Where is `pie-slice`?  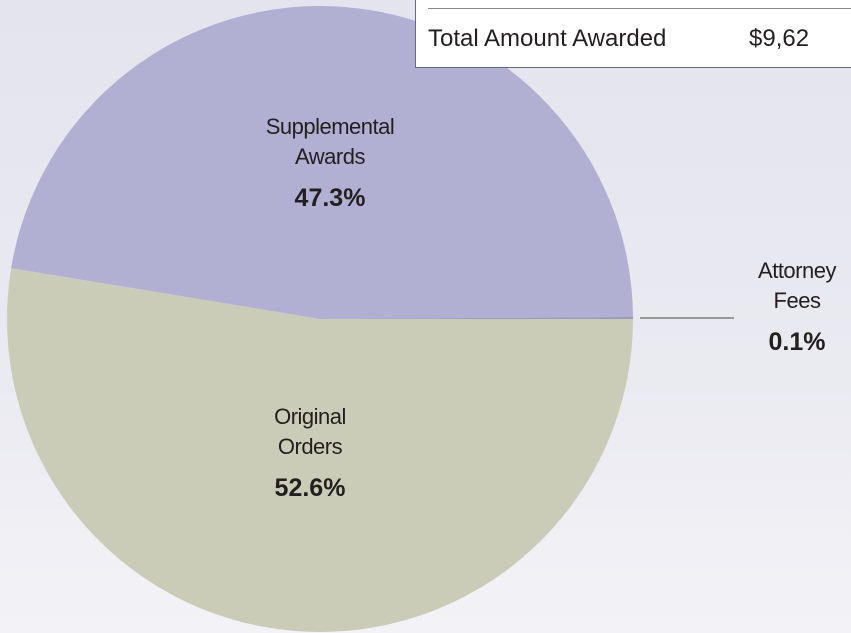 pie-slice is located at coordinates (476, 318).